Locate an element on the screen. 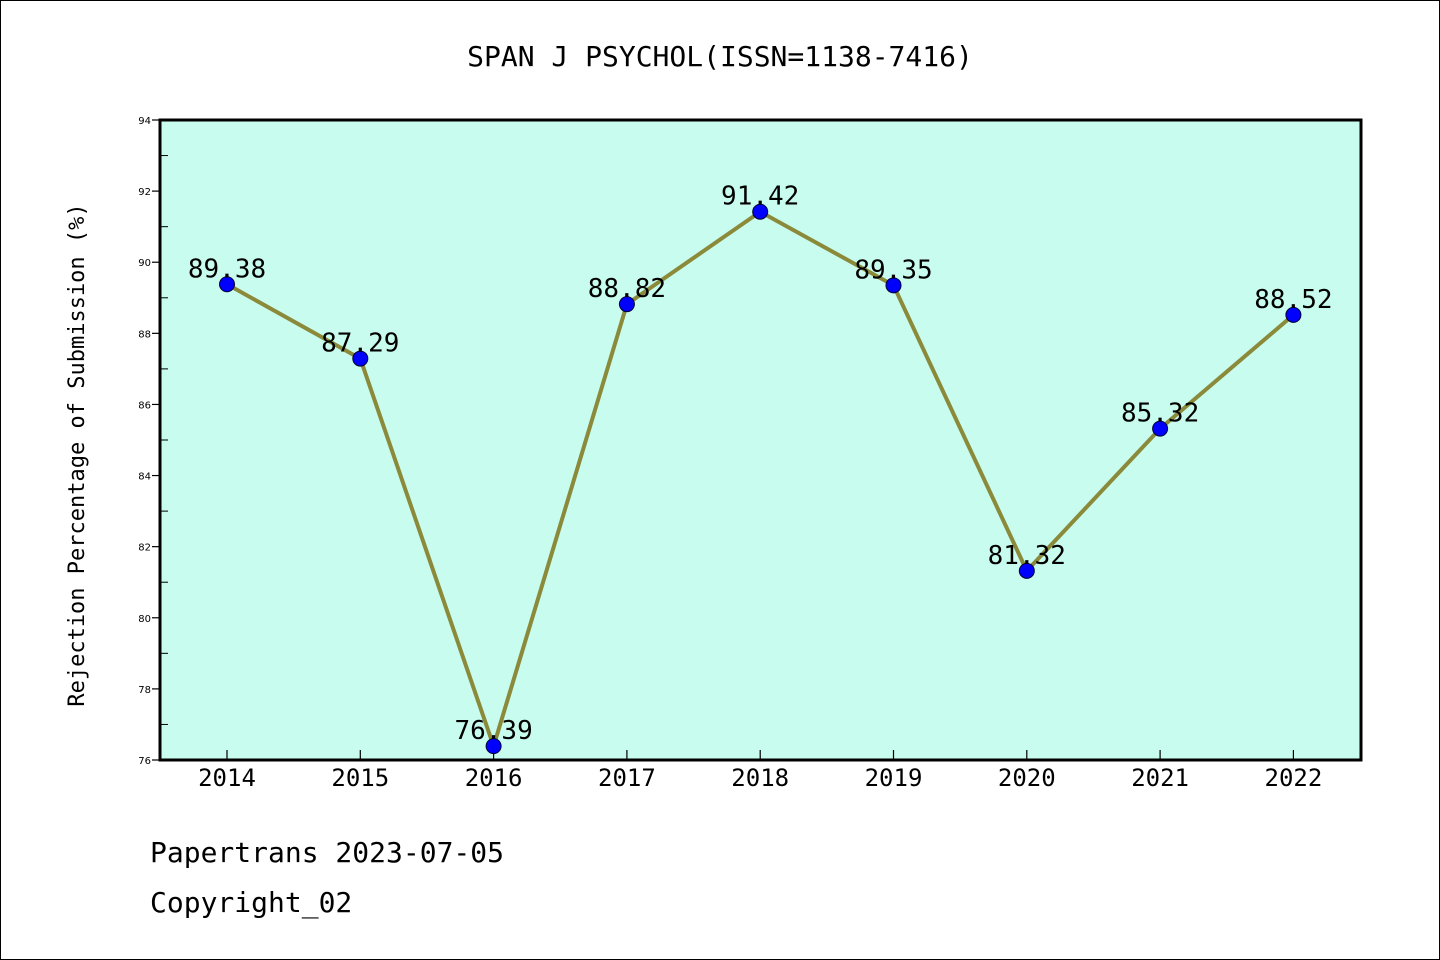  y-tick-label: 90 is located at coordinates (144, 263).